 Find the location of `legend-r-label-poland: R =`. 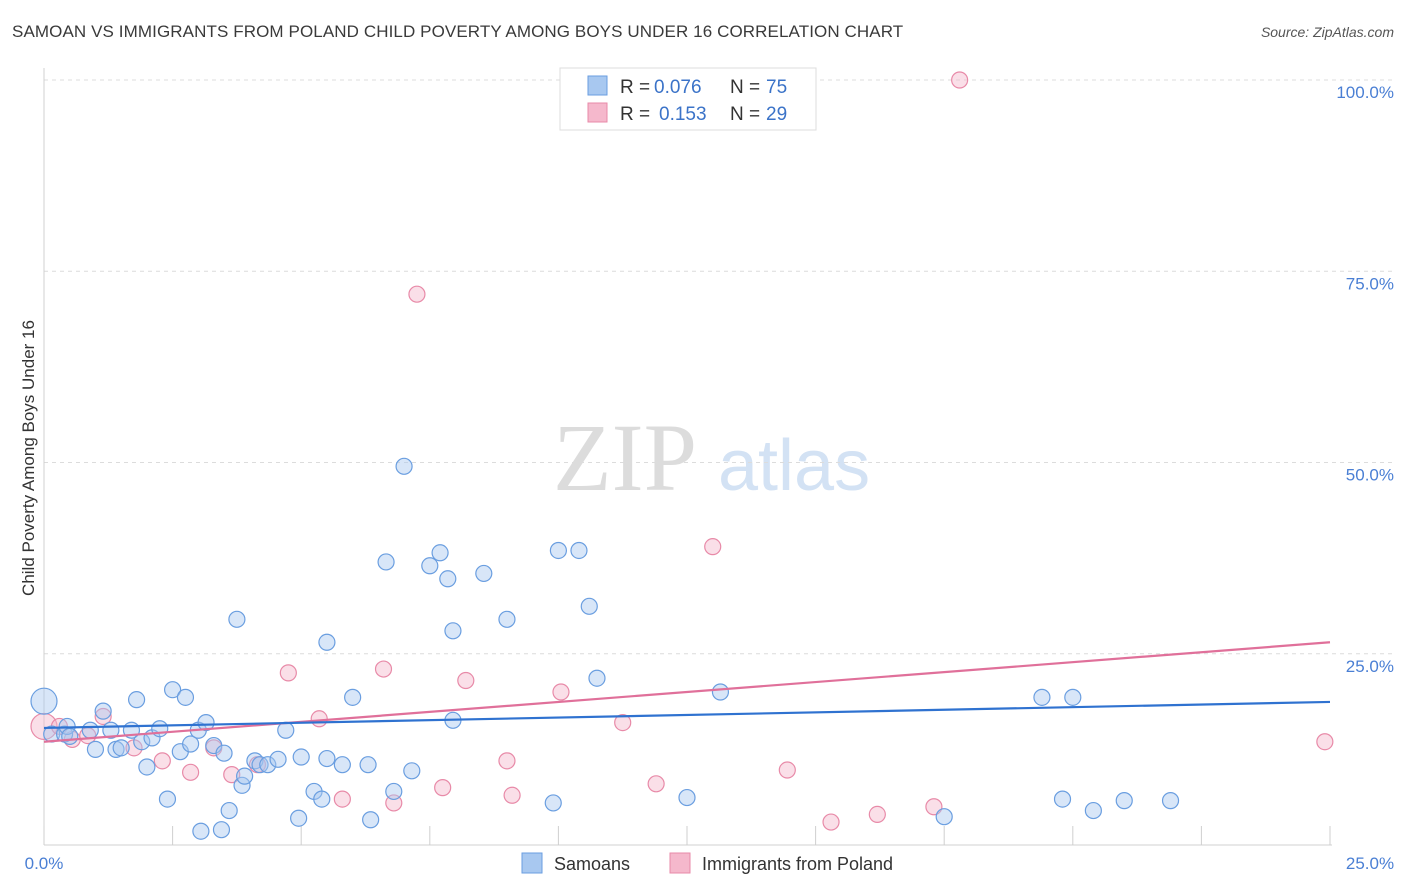

legend-r-label-poland: R = is located at coordinates (635, 114).